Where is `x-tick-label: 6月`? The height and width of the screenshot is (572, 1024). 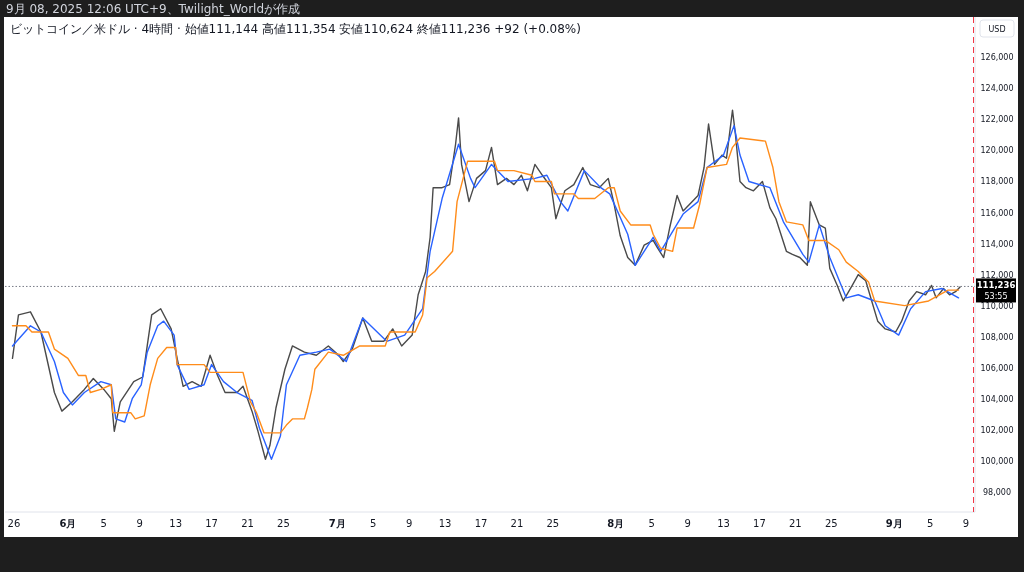 x-tick-label: 6月 is located at coordinates (68, 523).